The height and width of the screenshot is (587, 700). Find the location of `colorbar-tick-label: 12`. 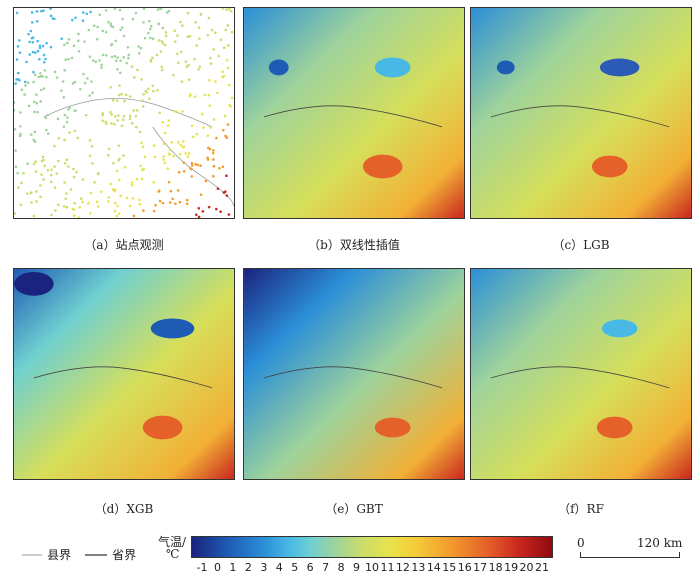

colorbar-tick-label: 12 is located at coordinates (402, 567).